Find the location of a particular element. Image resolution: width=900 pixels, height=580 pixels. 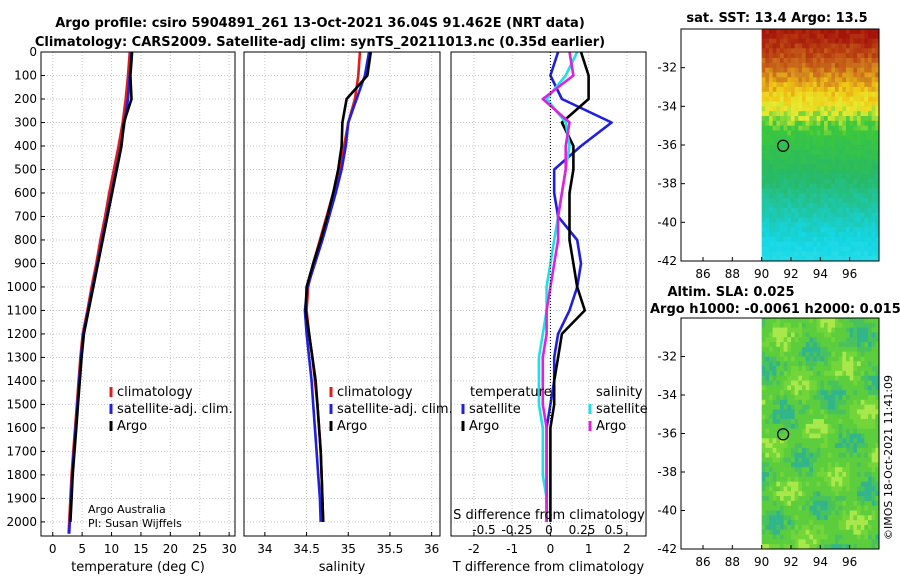

y-tick-label: 2000 is located at coordinates (21, 522).